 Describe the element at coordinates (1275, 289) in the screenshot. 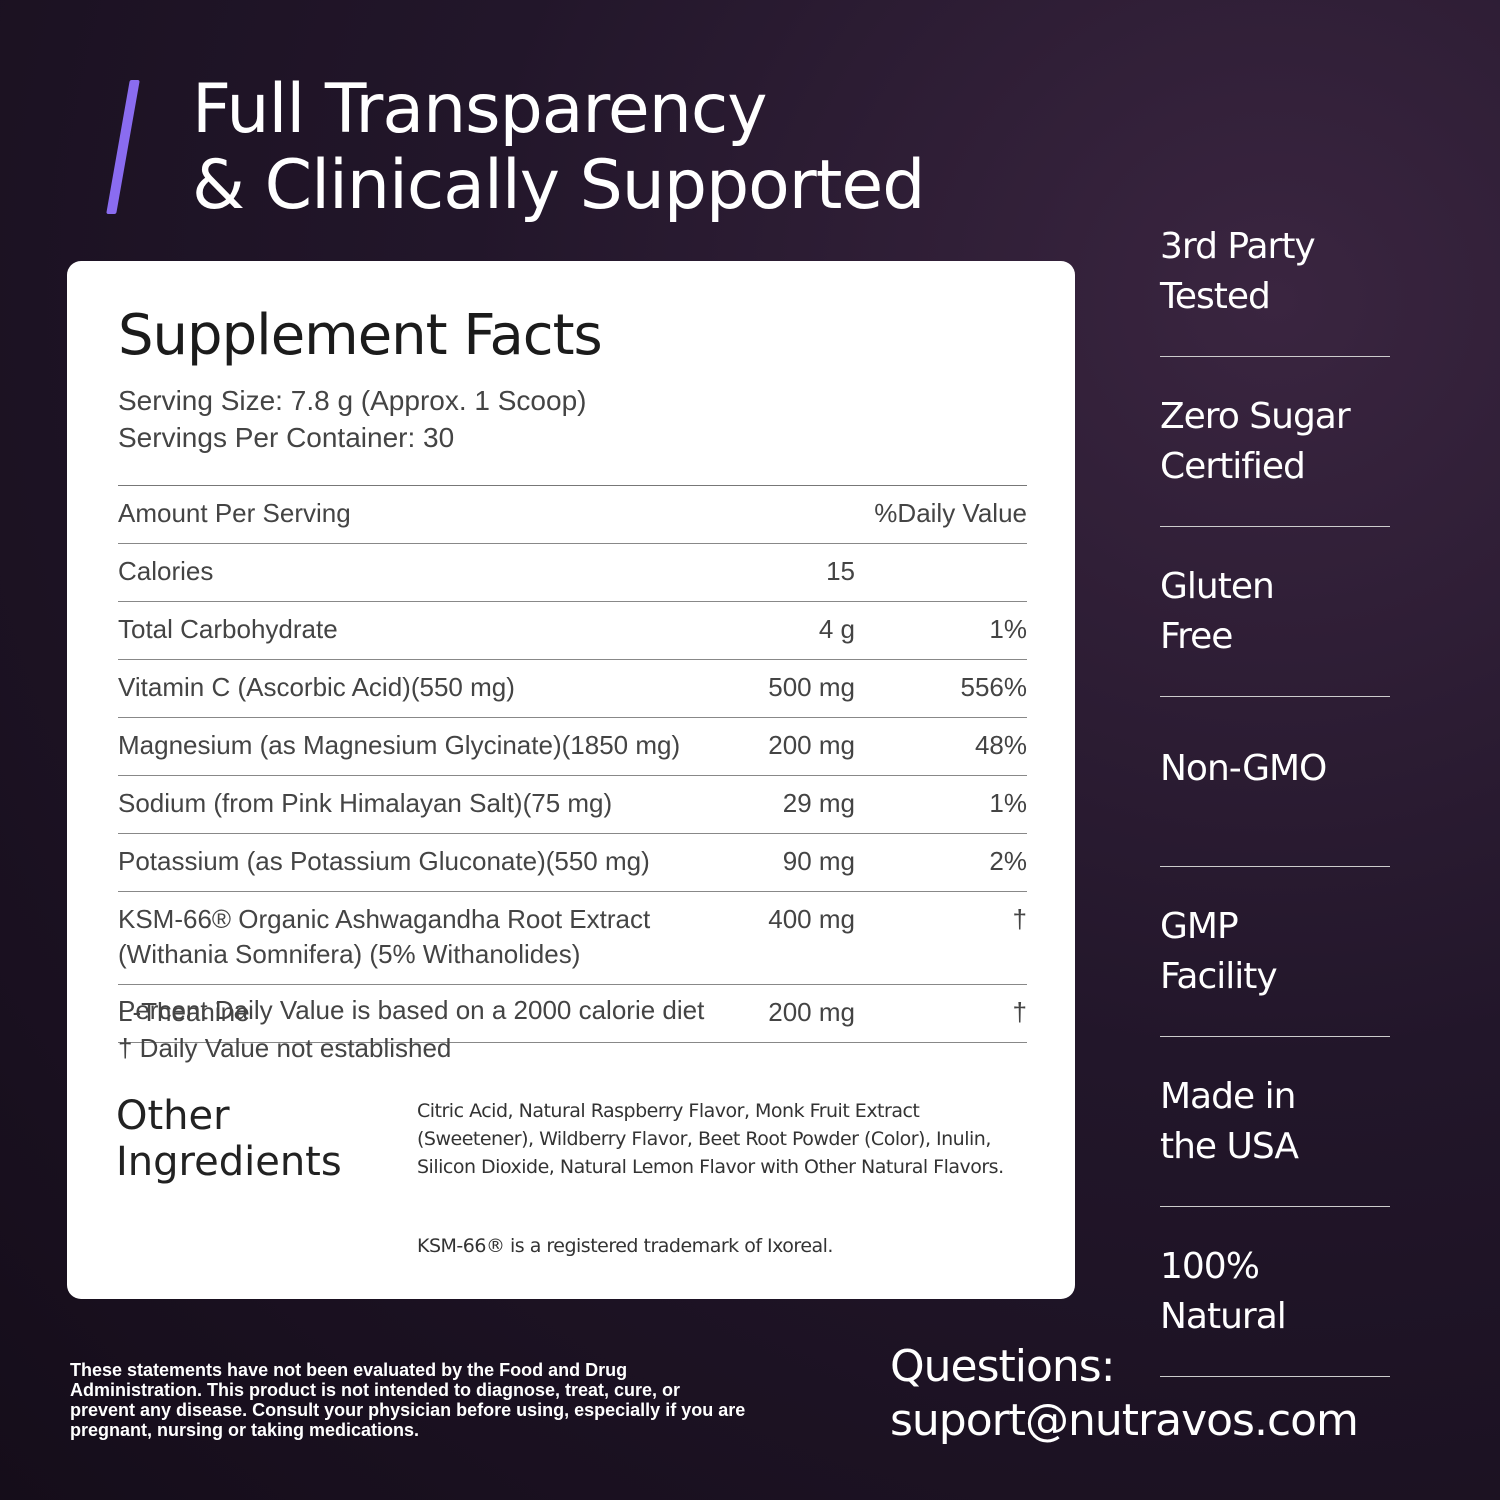

I see `badge: 3rd Party Tested` at that location.